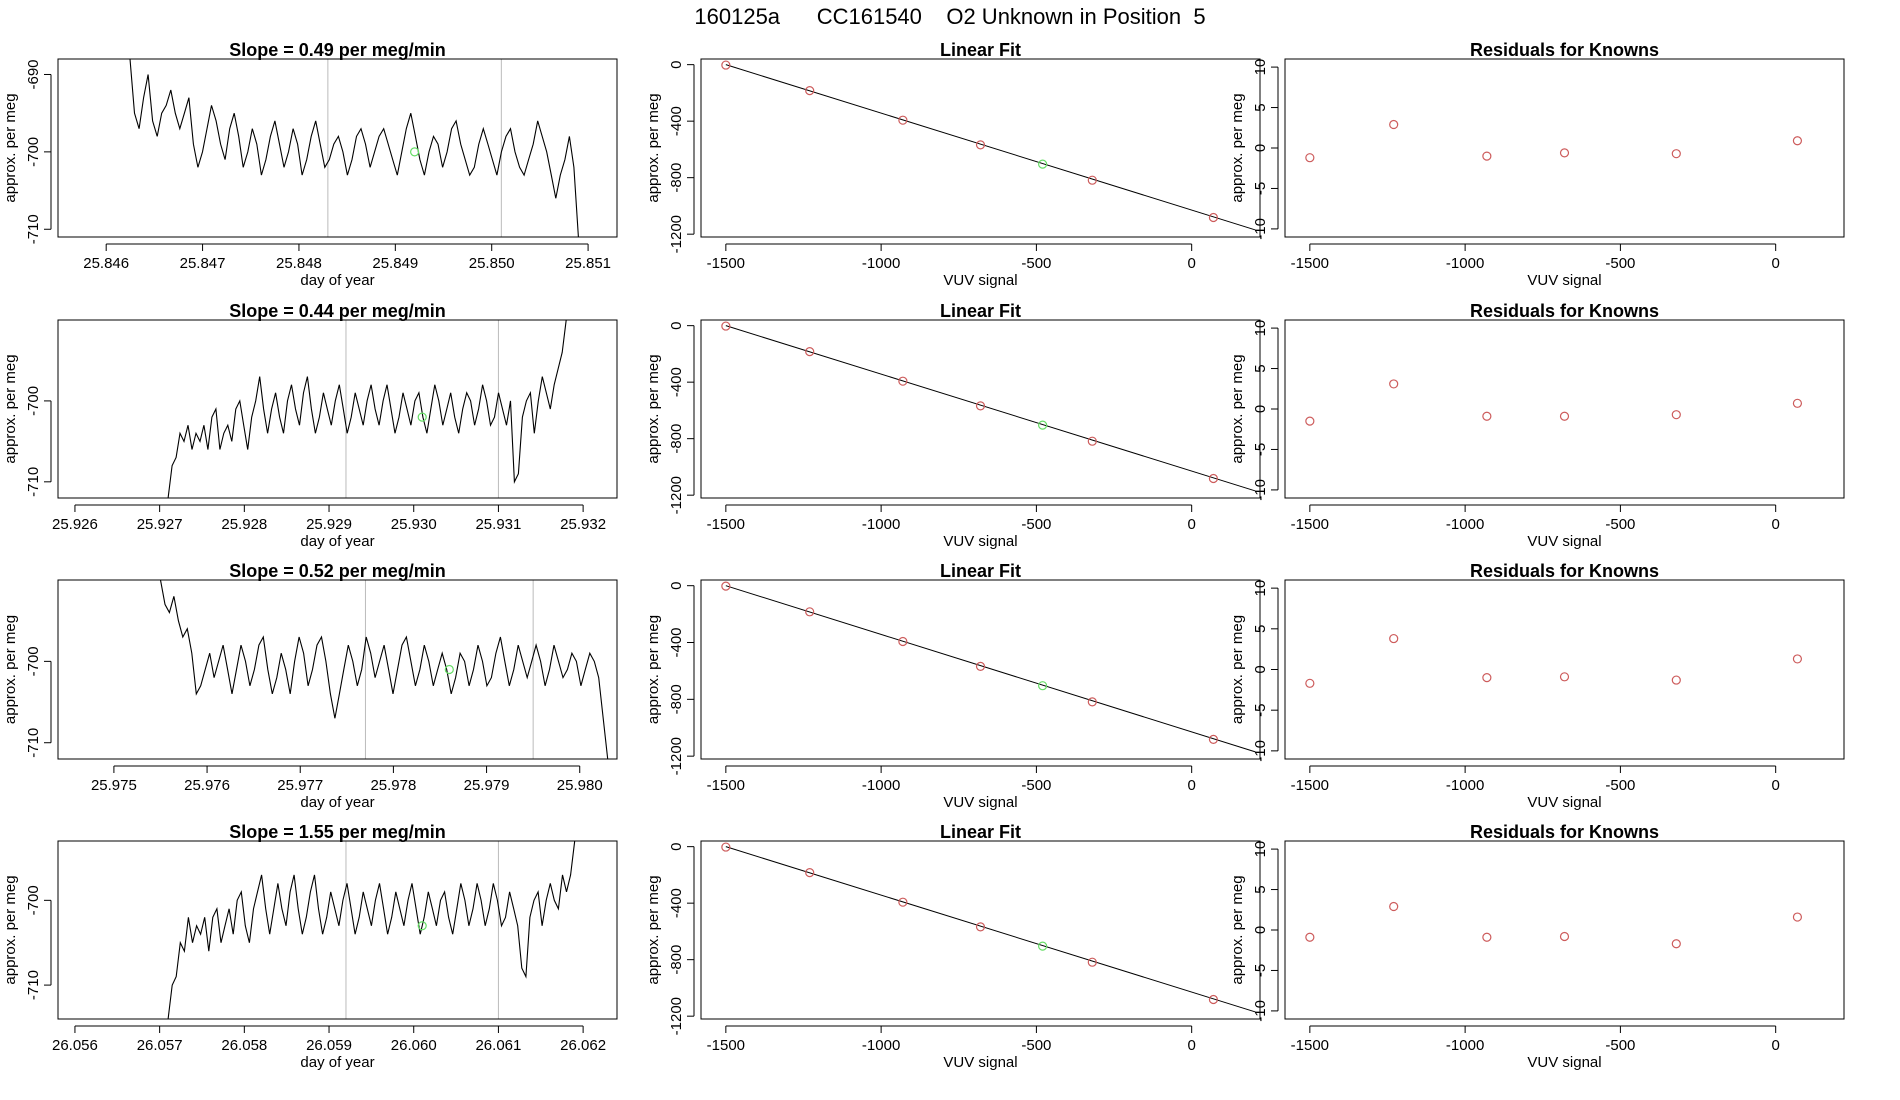 This screenshot has width=1900, height=1100. I want to click on y-tick-label: -10, so click(1260, 490).